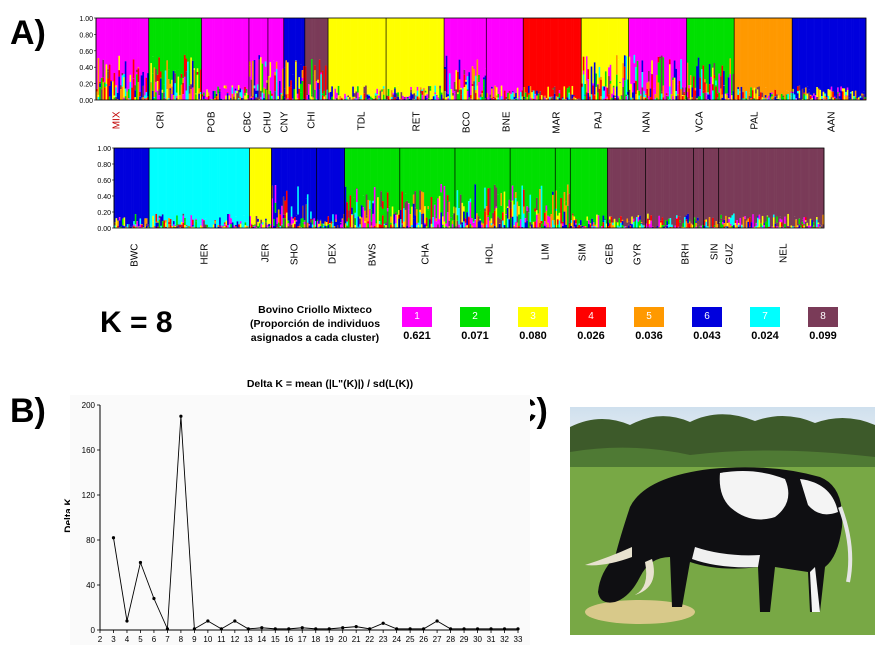 This screenshot has height=659, width=884. What do you see at coordinates (312, 120) in the screenshot?
I see `population-label-chi: CHI` at bounding box center [312, 120].